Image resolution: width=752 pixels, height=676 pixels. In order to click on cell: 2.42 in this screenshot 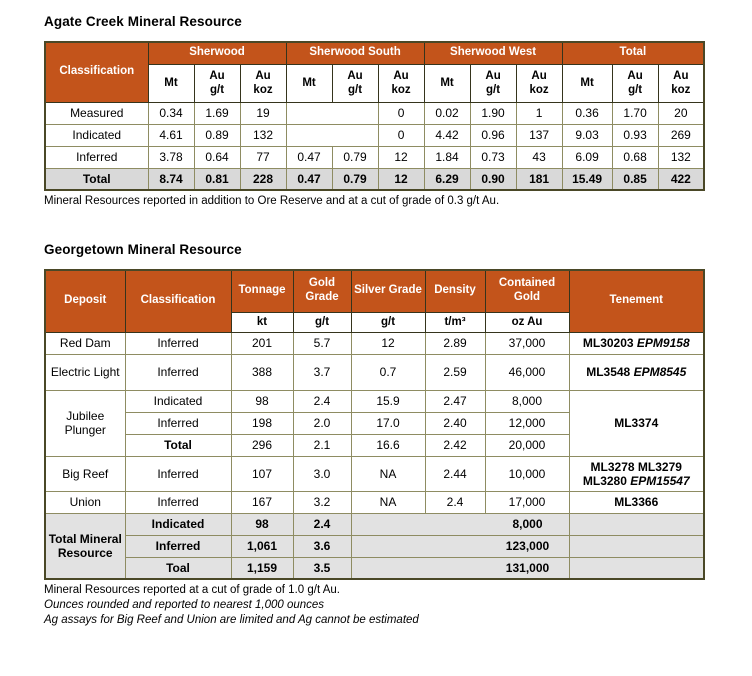, I will do `click(455, 445)`.